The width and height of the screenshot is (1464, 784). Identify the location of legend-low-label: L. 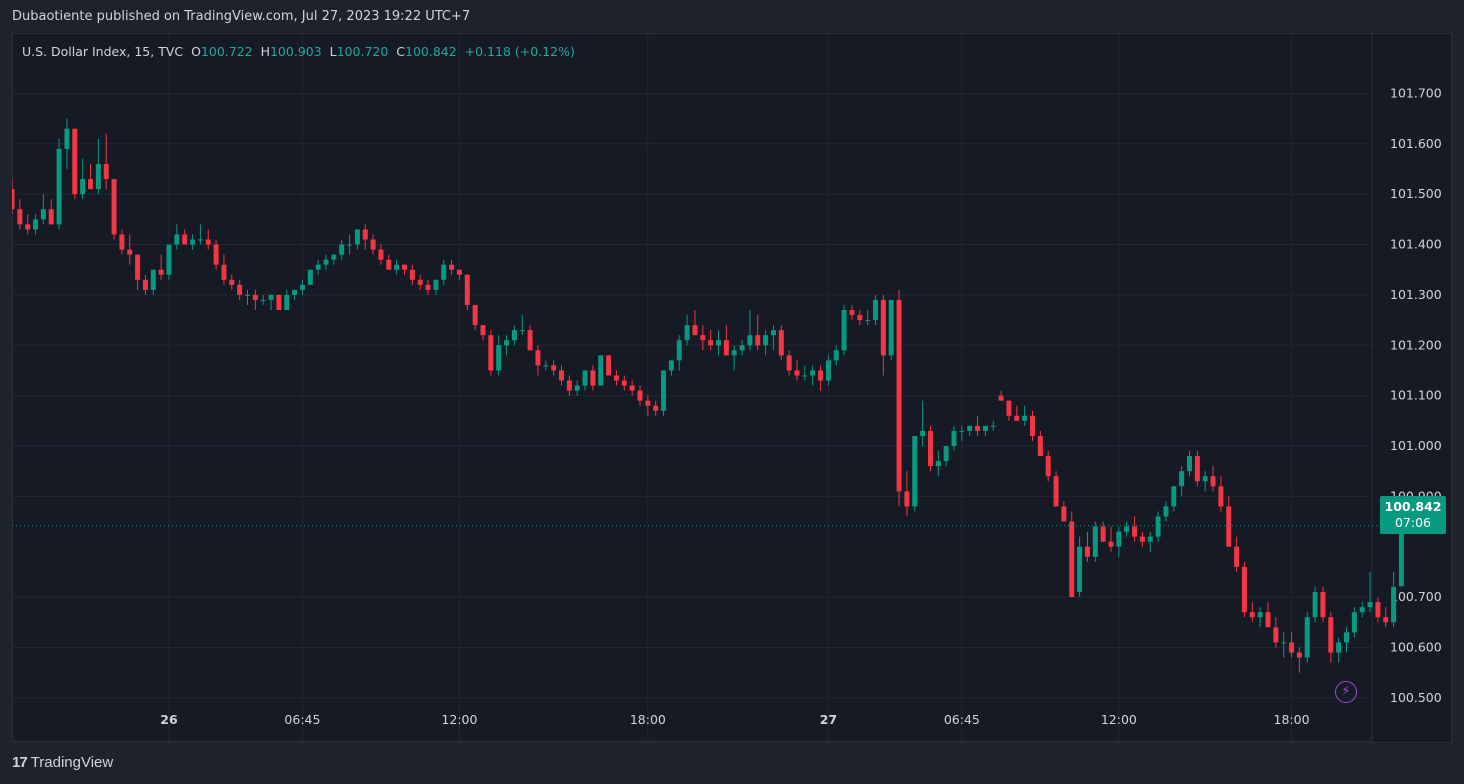
(333, 51).